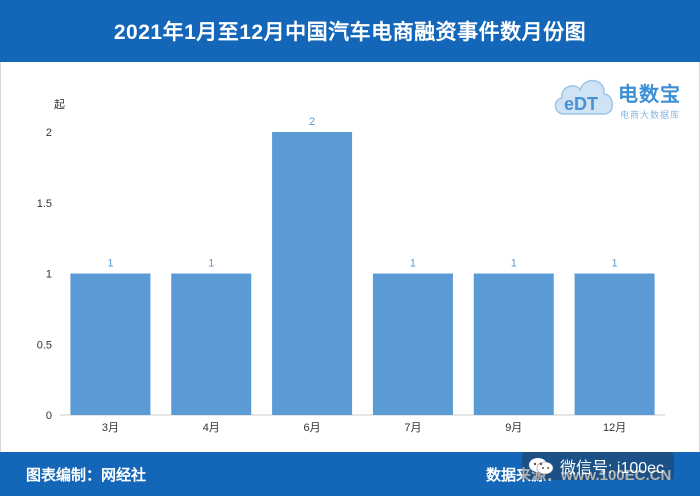 The image size is (700, 496). Describe the element at coordinates (59, 104) in the screenshot. I see `y-axis-unit: 起` at that location.